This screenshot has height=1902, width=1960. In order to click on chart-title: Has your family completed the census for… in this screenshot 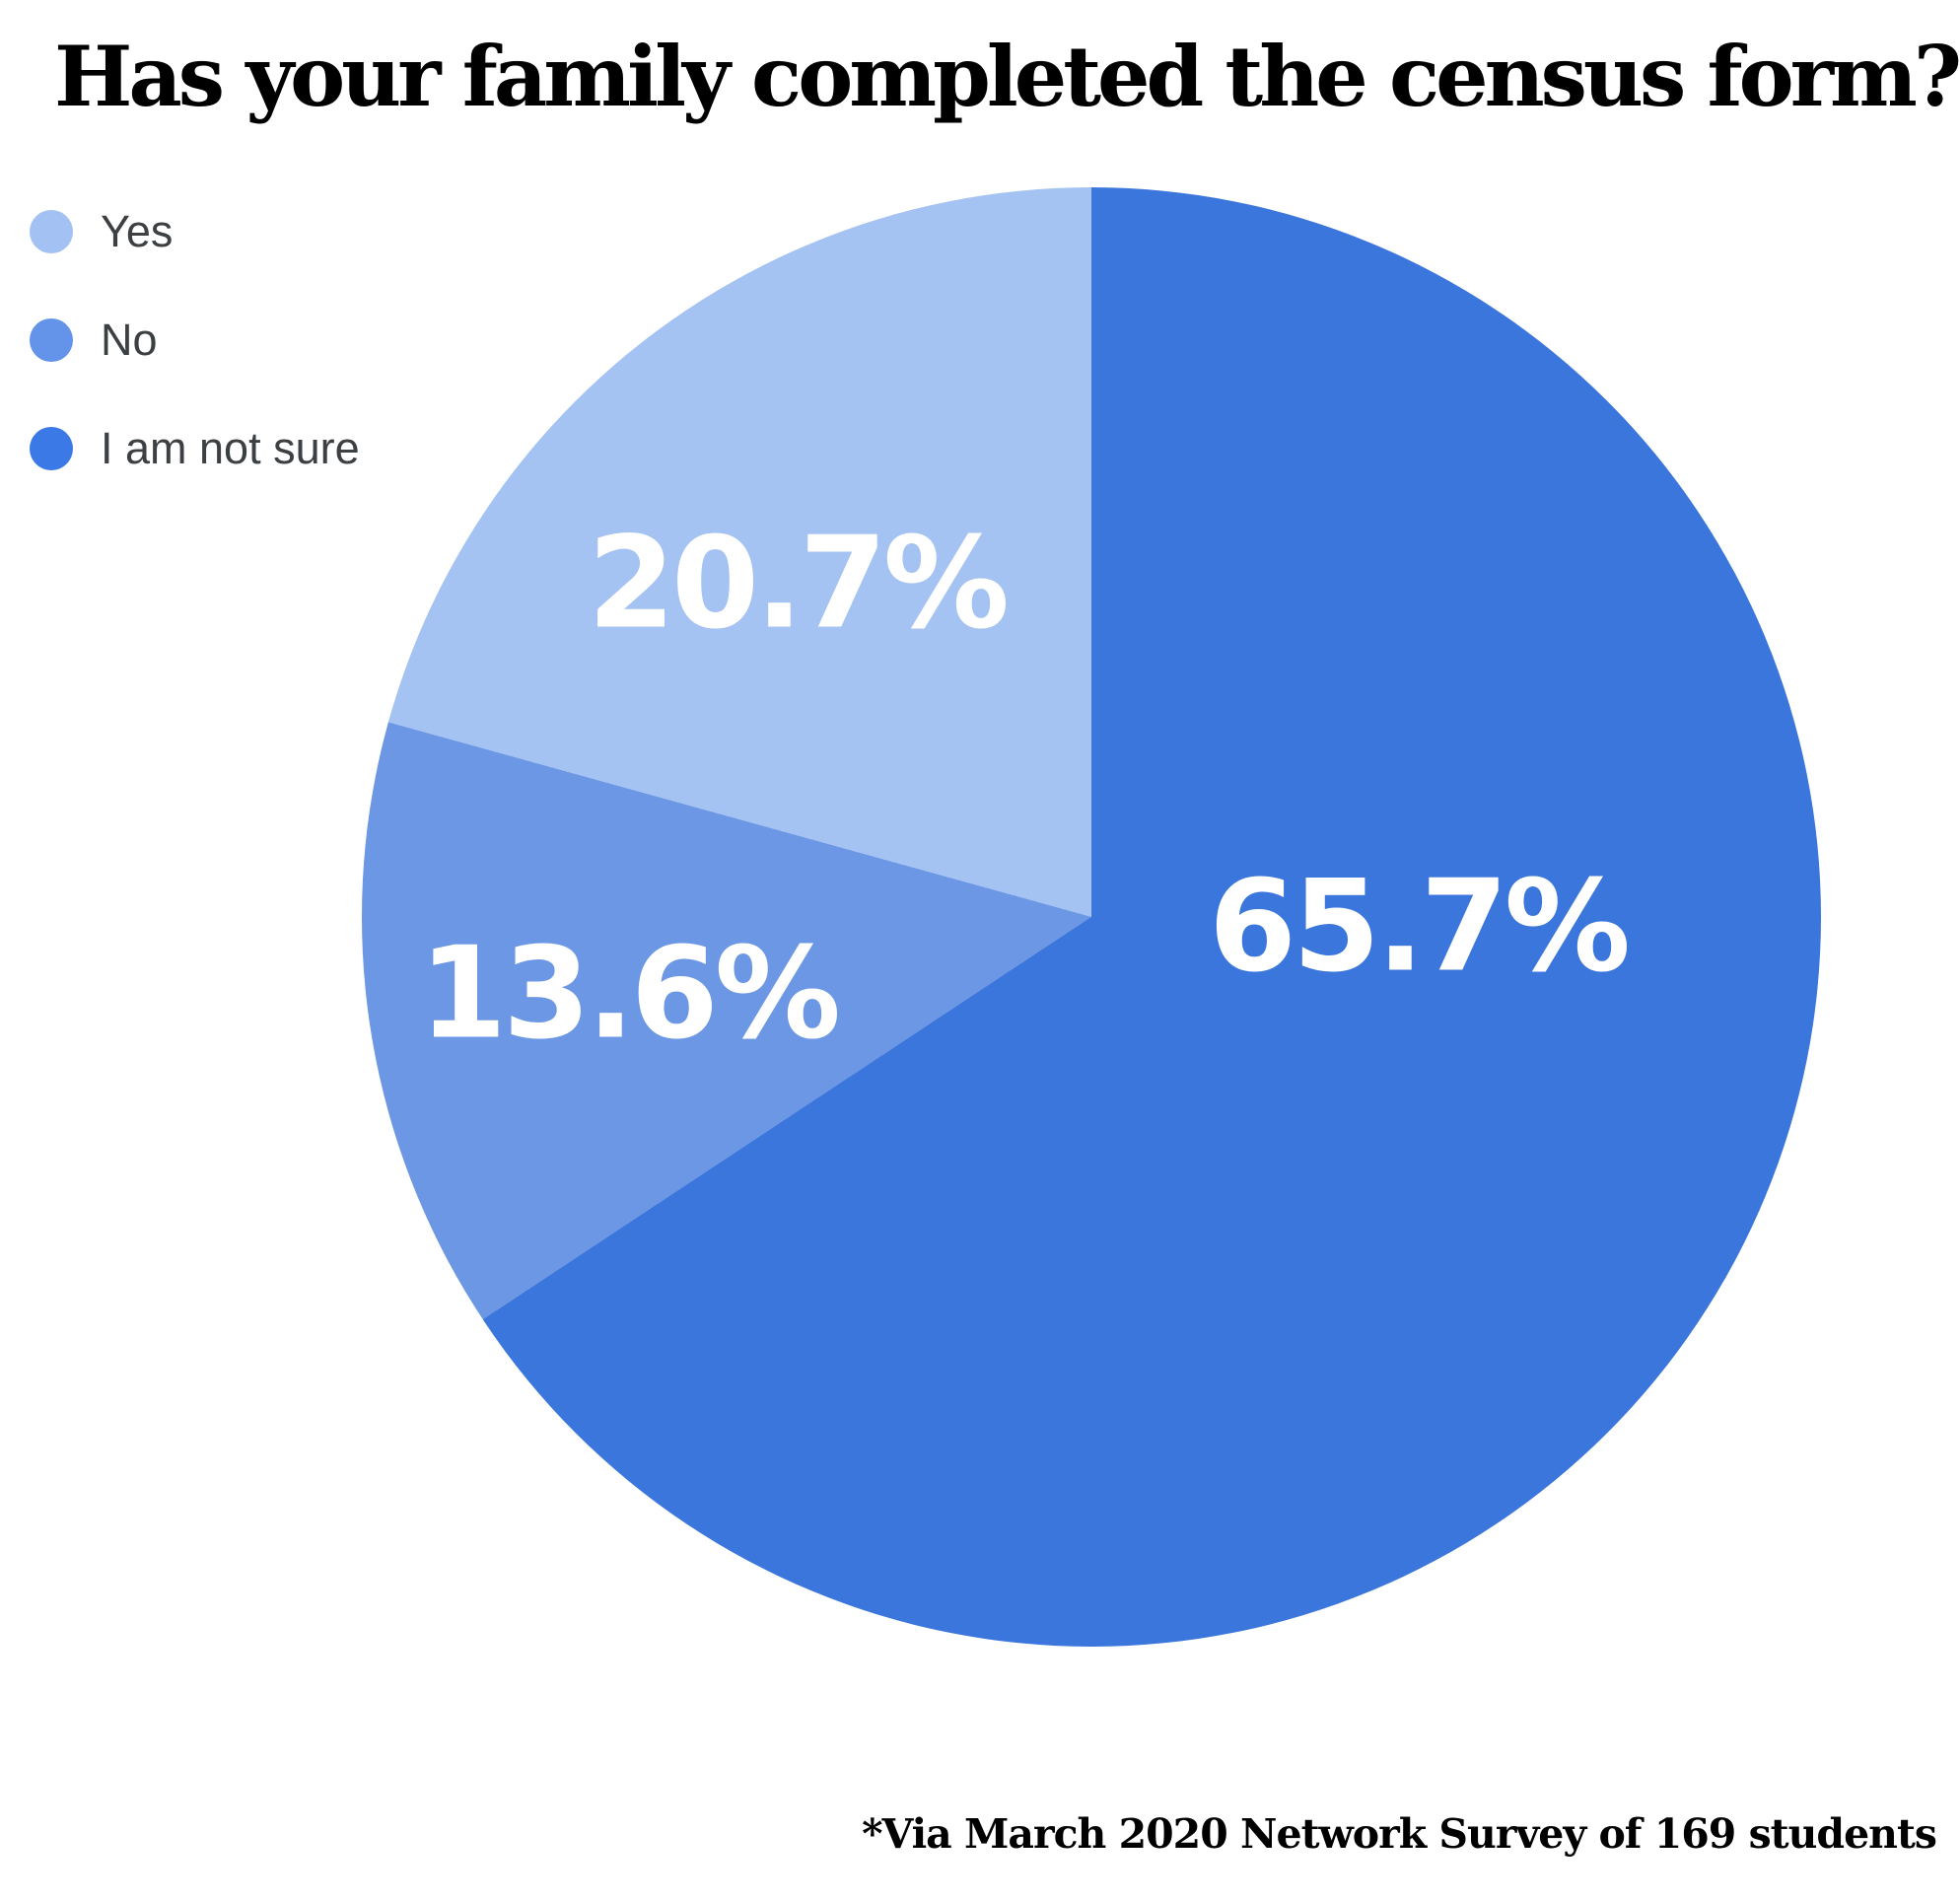, I will do `click(1007, 76)`.